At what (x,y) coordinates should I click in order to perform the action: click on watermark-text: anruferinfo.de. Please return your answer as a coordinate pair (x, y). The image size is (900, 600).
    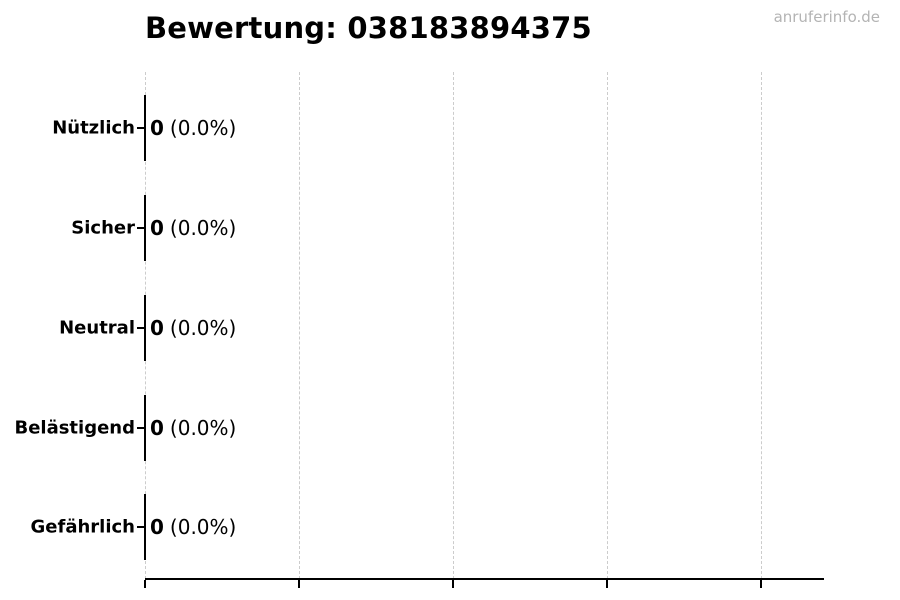
    Looking at the image, I should click on (826, 17).